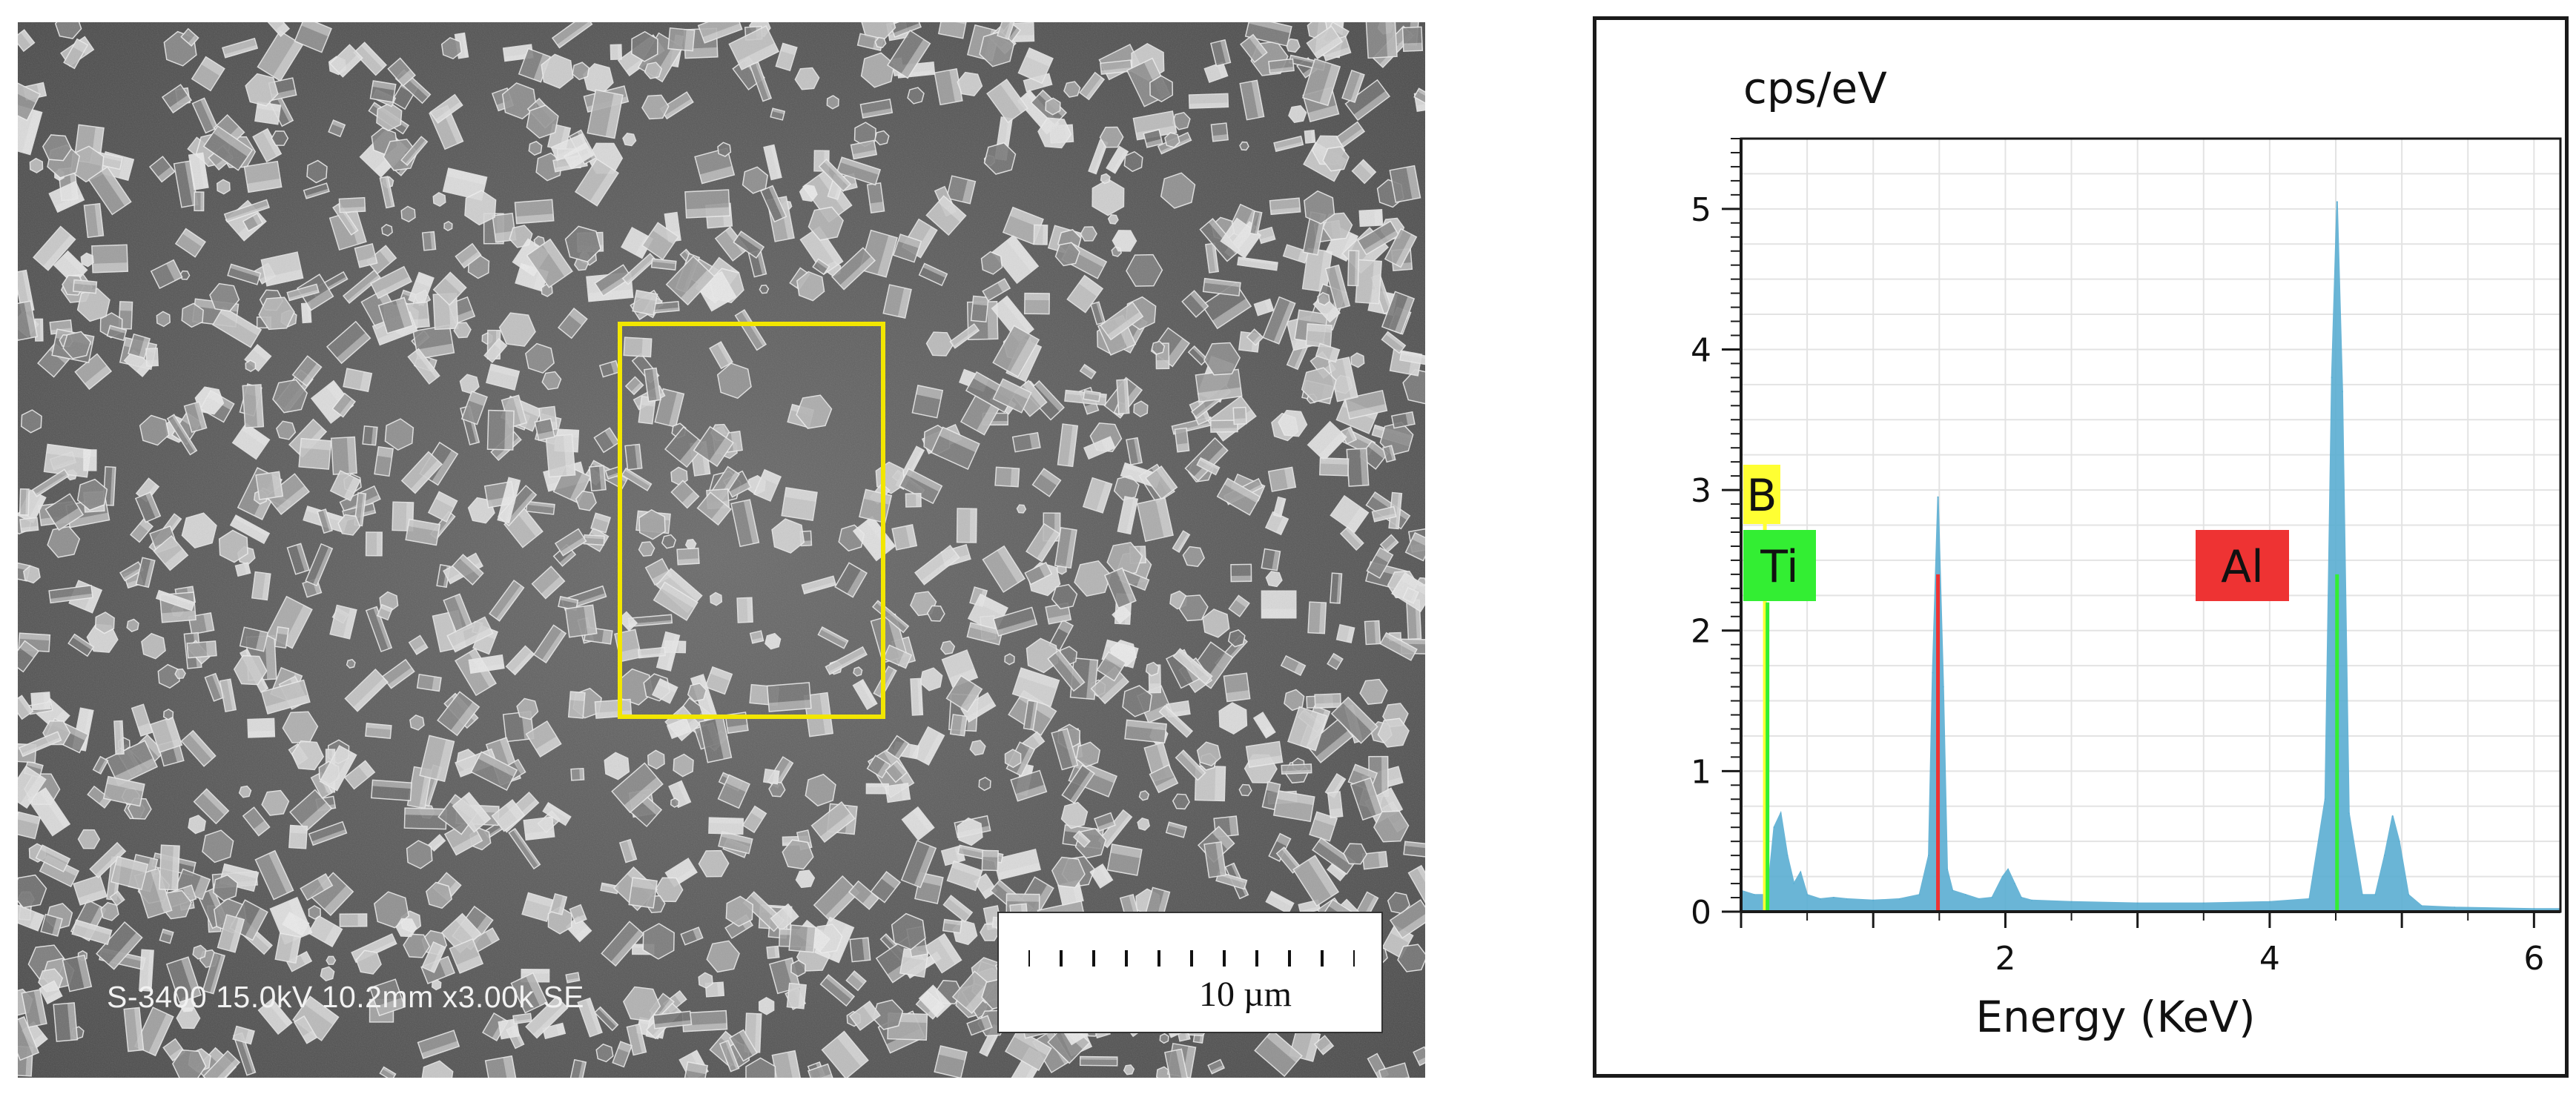  Describe the element at coordinates (2005, 959) in the screenshot. I see `x-tick-label: 2` at that location.